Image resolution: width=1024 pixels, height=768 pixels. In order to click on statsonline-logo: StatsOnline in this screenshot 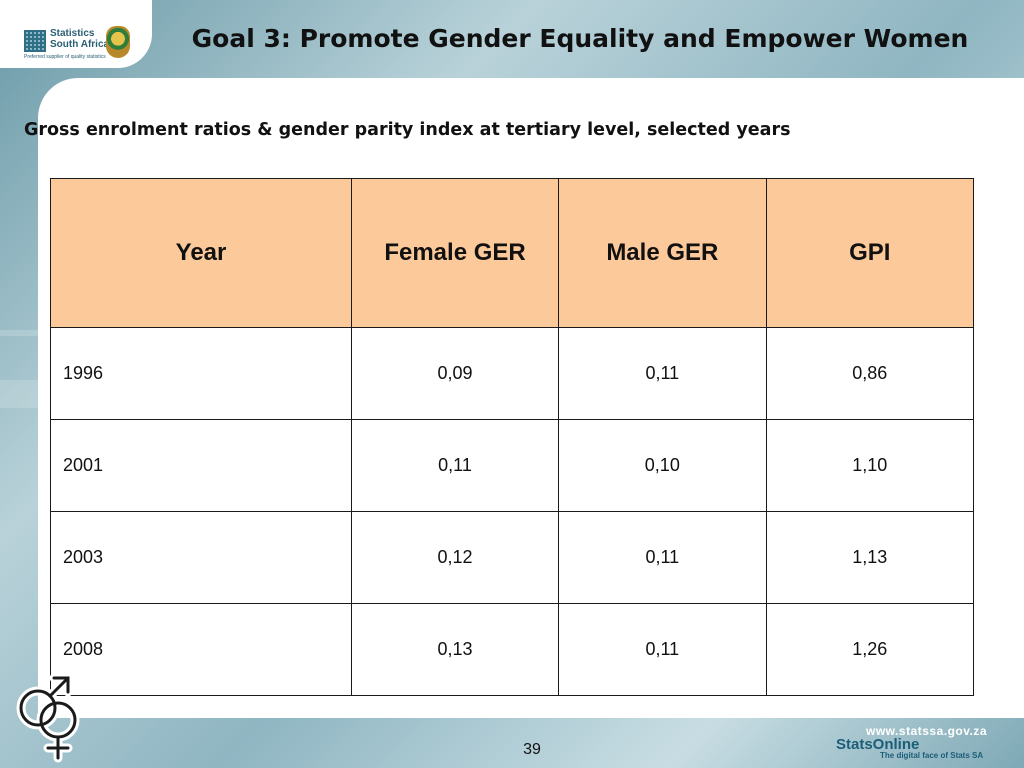, I will do `click(878, 744)`.